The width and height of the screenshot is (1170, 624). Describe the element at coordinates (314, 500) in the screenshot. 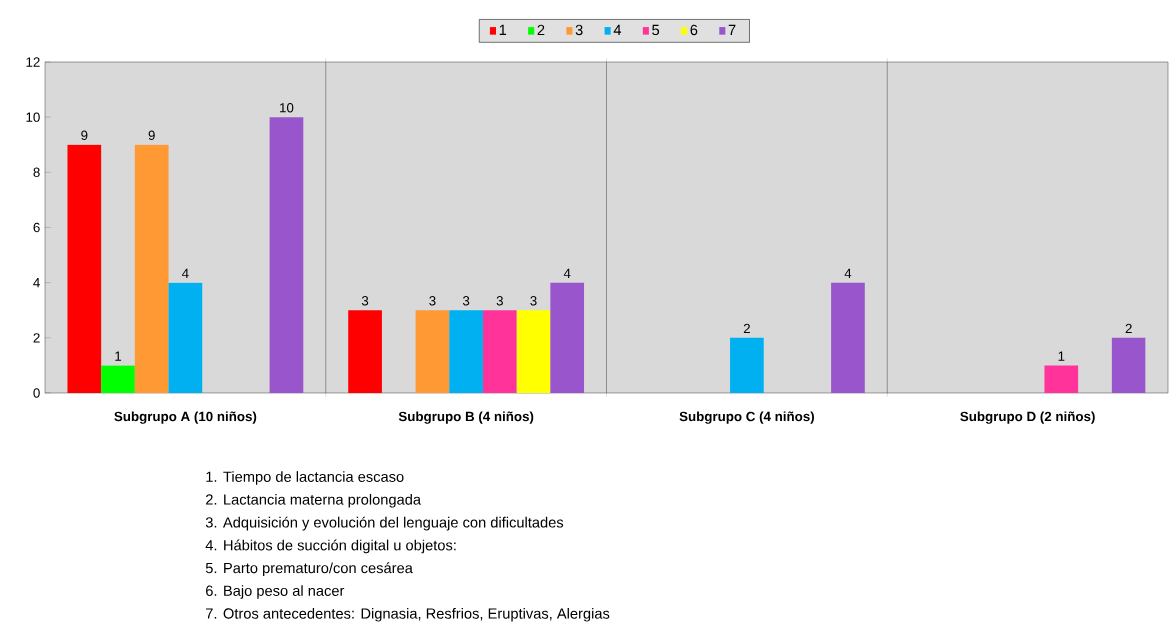

I see `text: 2. Lactancia materna prolongada` at that location.